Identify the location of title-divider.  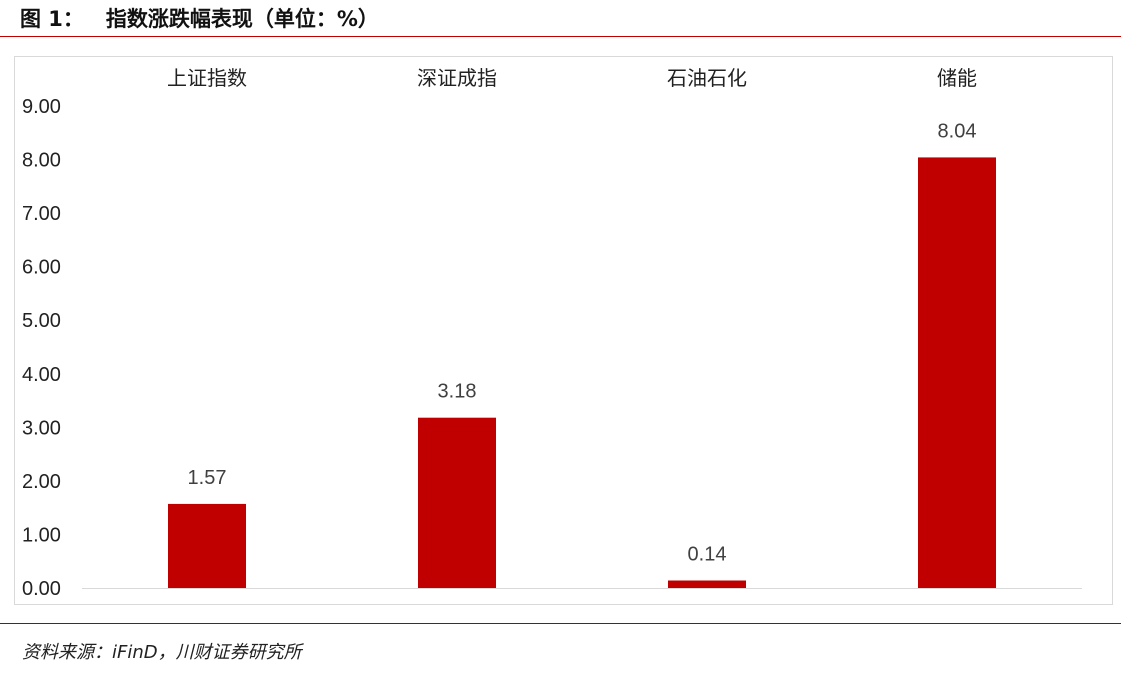
(560, 36).